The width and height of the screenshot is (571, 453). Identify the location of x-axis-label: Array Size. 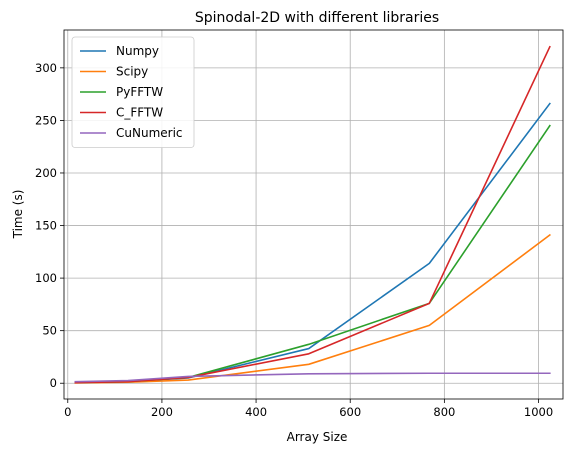
(317, 437).